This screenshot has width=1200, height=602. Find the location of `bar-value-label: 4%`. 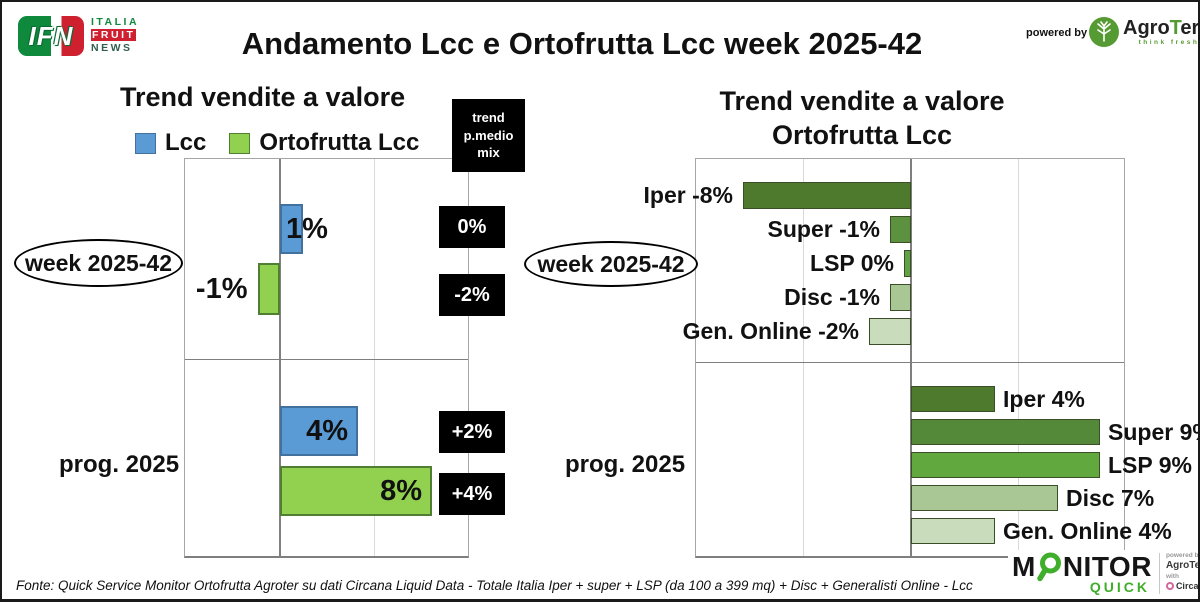

bar-value-label: 4% is located at coordinates (327, 431).